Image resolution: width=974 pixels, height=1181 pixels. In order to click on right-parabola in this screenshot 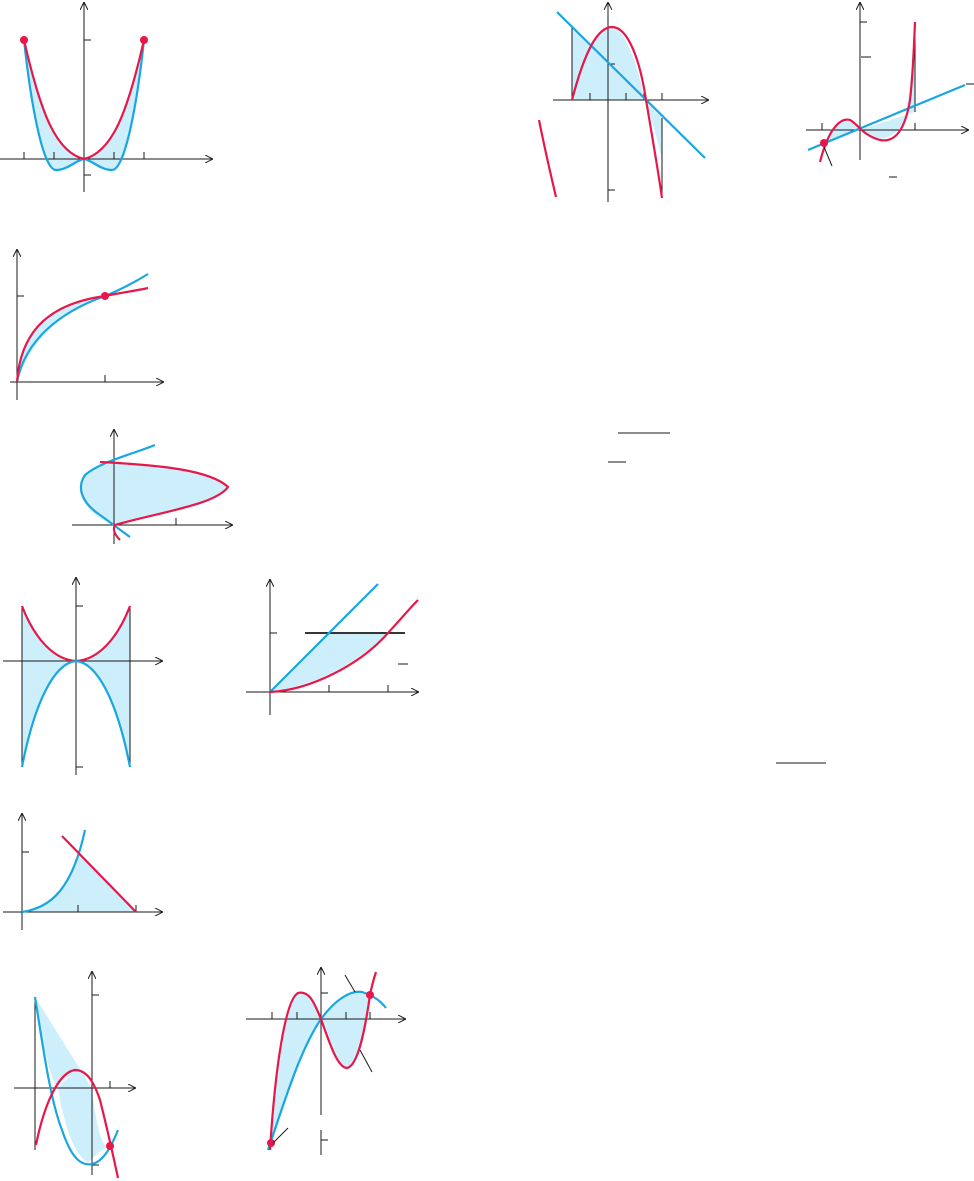, I will do `click(164, 500)`.